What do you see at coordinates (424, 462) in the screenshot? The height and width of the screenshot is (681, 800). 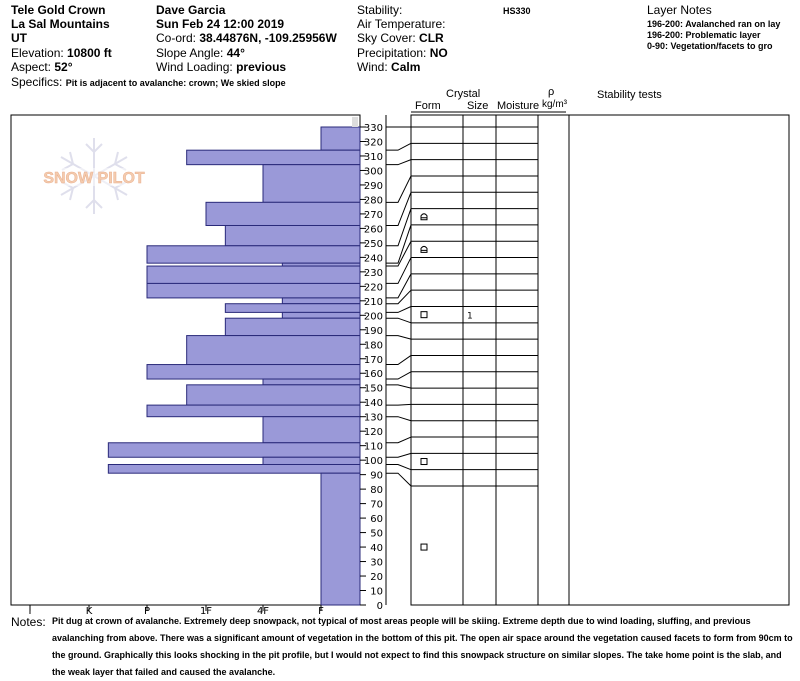 I see `grain-form-faceted-icon` at bounding box center [424, 462].